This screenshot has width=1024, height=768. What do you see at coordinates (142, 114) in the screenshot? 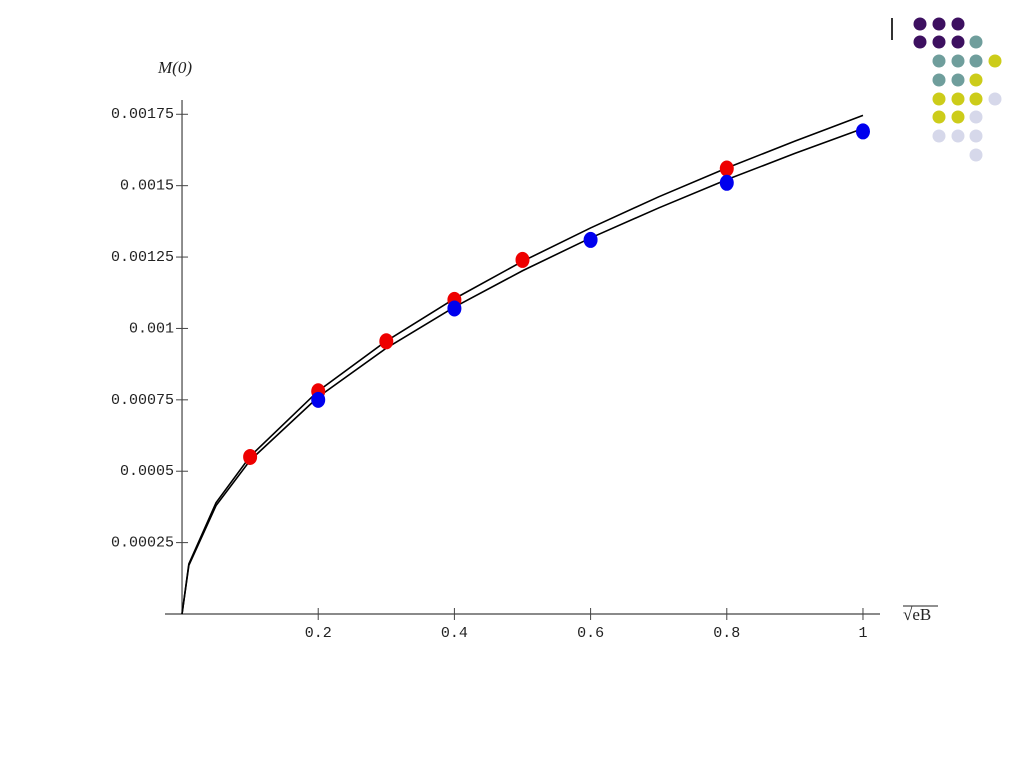
I see `y-tick-label: 0.00175` at bounding box center [142, 114].